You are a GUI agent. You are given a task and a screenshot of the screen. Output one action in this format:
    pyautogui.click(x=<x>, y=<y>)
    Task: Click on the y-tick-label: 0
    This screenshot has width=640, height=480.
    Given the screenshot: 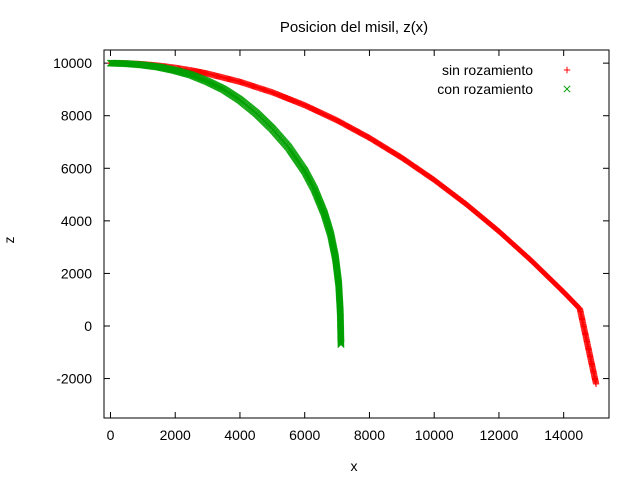 What is the action you would take?
    pyautogui.click(x=88, y=326)
    